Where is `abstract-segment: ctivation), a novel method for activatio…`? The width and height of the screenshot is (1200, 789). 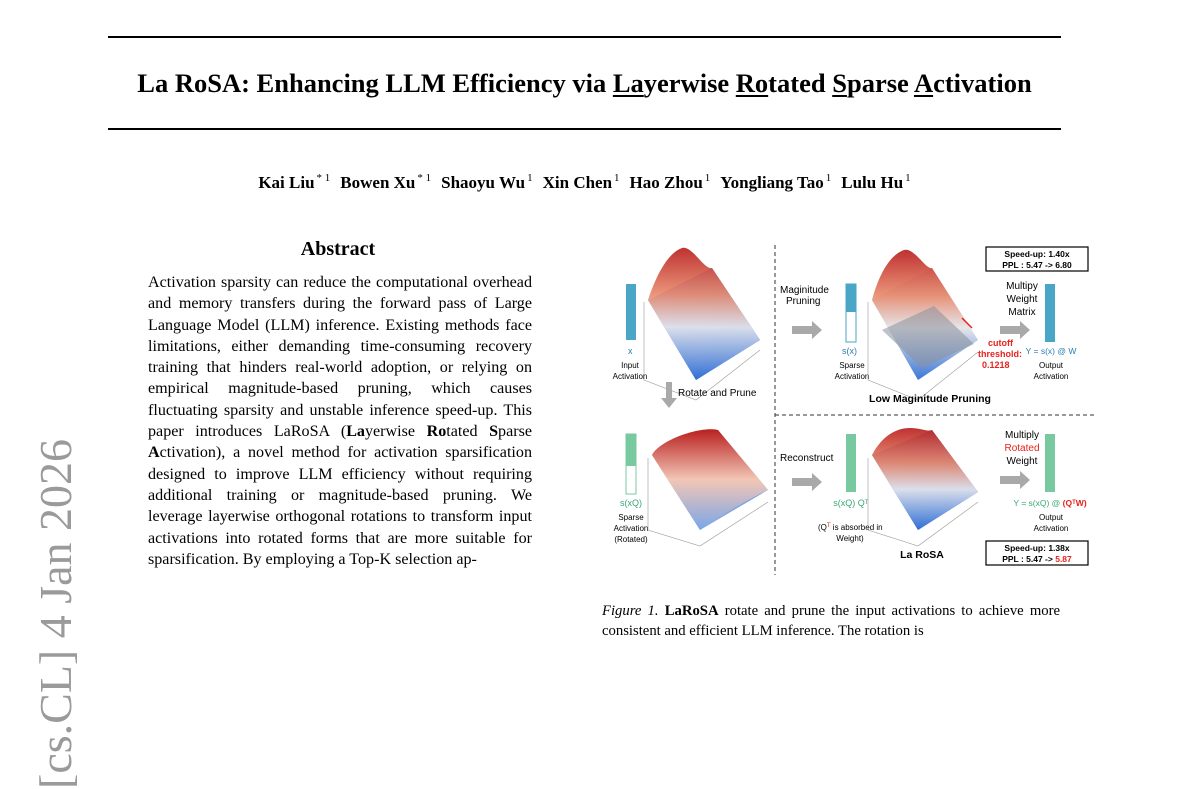
abstract-segment: ctivation), a novel method for activatio… is located at coordinates (340, 506).